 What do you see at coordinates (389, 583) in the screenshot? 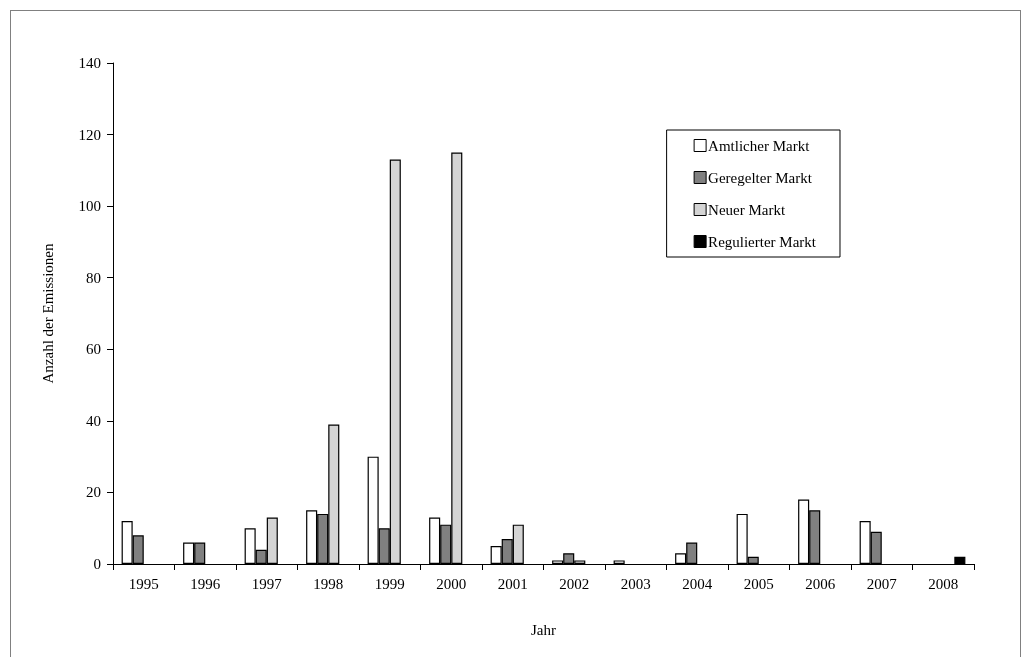
I see `x-tick-label: 1999` at bounding box center [389, 583].